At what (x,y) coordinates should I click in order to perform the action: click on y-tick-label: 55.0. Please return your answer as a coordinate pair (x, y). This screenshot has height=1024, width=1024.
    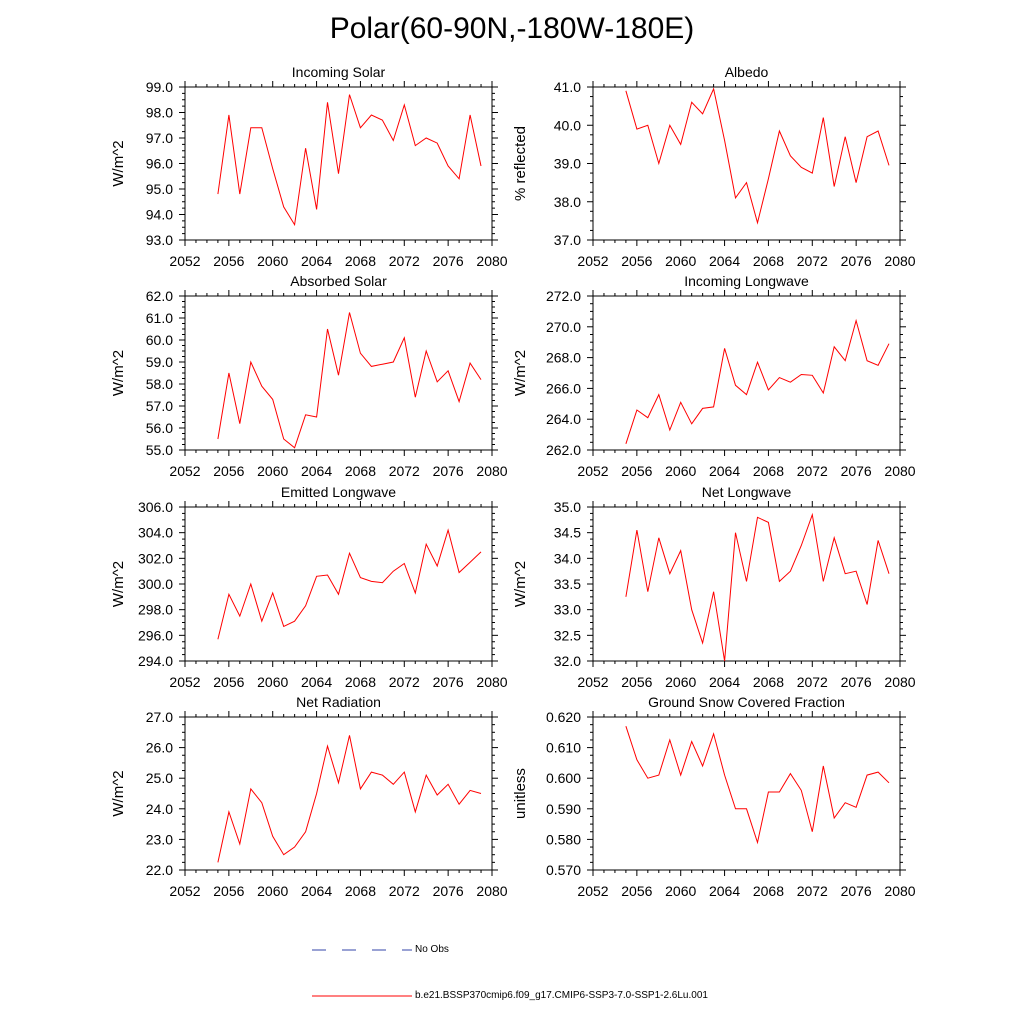
    Looking at the image, I should click on (159, 450).